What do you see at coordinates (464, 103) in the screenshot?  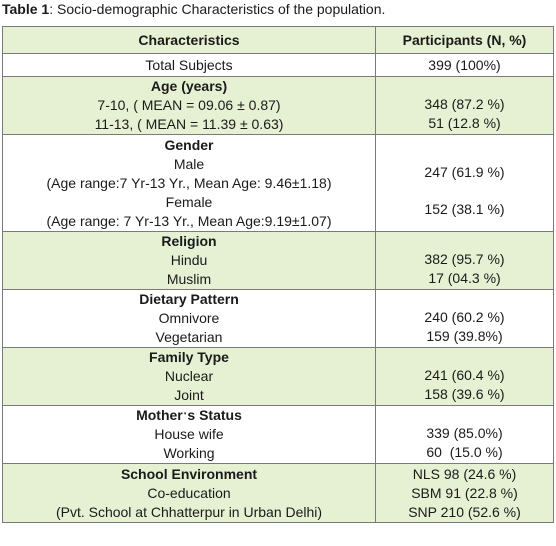 I see `age-row-value: 348 (87.2 %)` at bounding box center [464, 103].